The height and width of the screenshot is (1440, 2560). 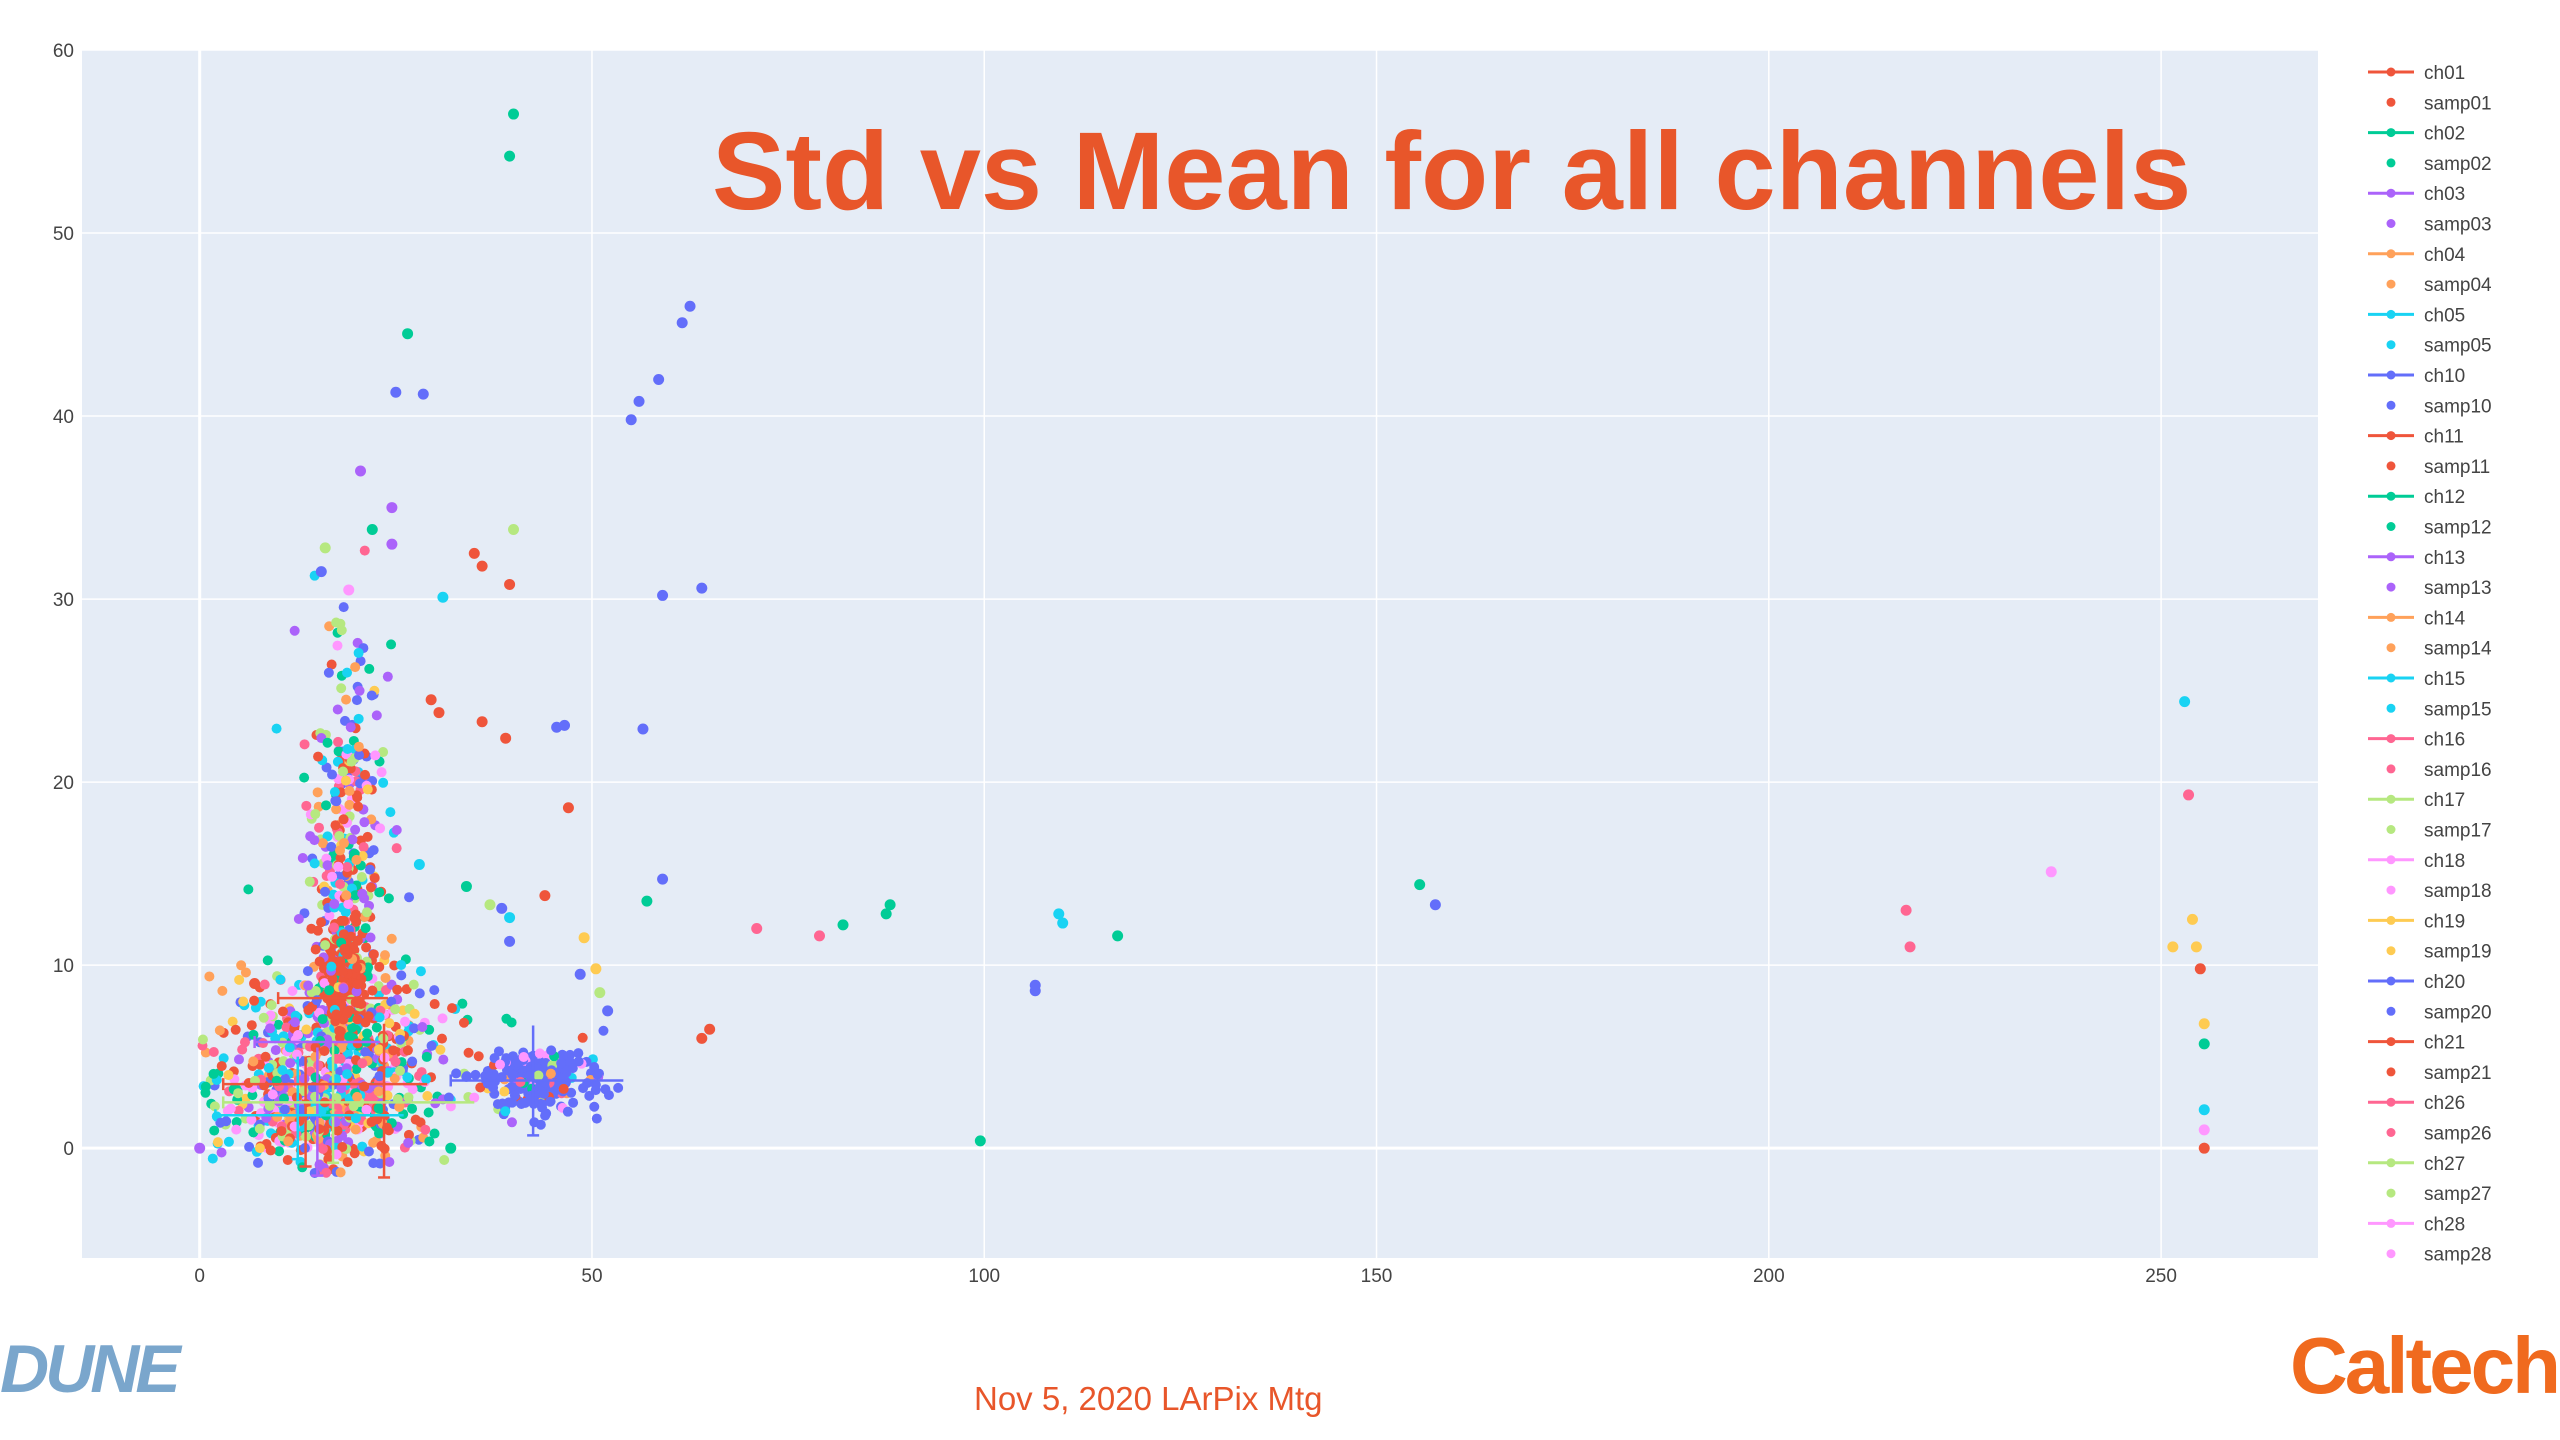 I want to click on legend-label: samp28, so click(x=2458, y=1255).